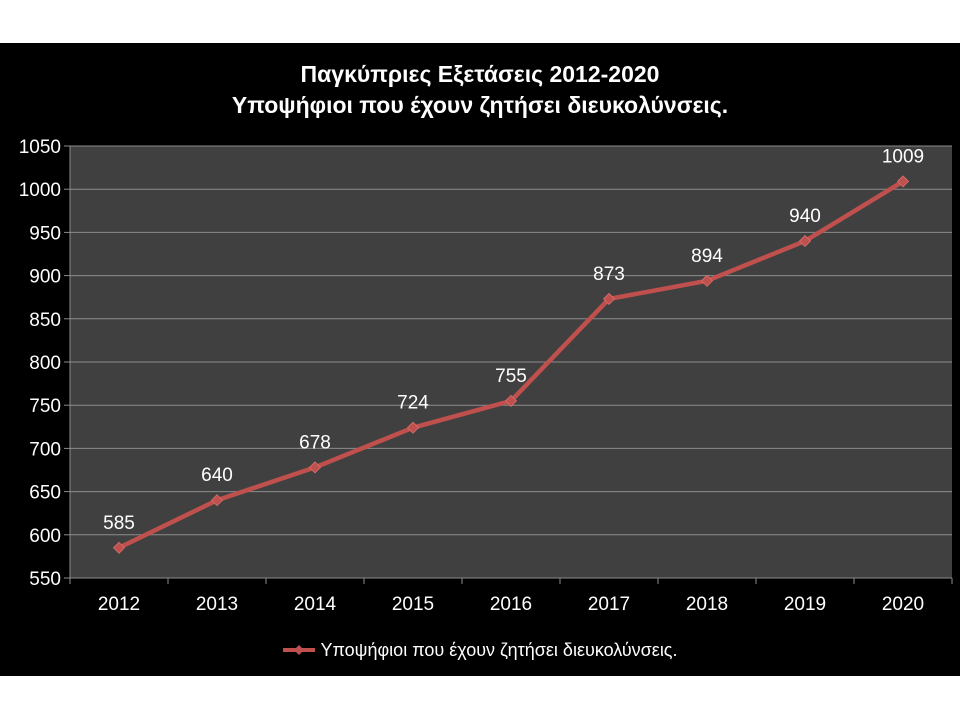 This screenshot has height=720, width=960. I want to click on data-label: 724, so click(413, 403).